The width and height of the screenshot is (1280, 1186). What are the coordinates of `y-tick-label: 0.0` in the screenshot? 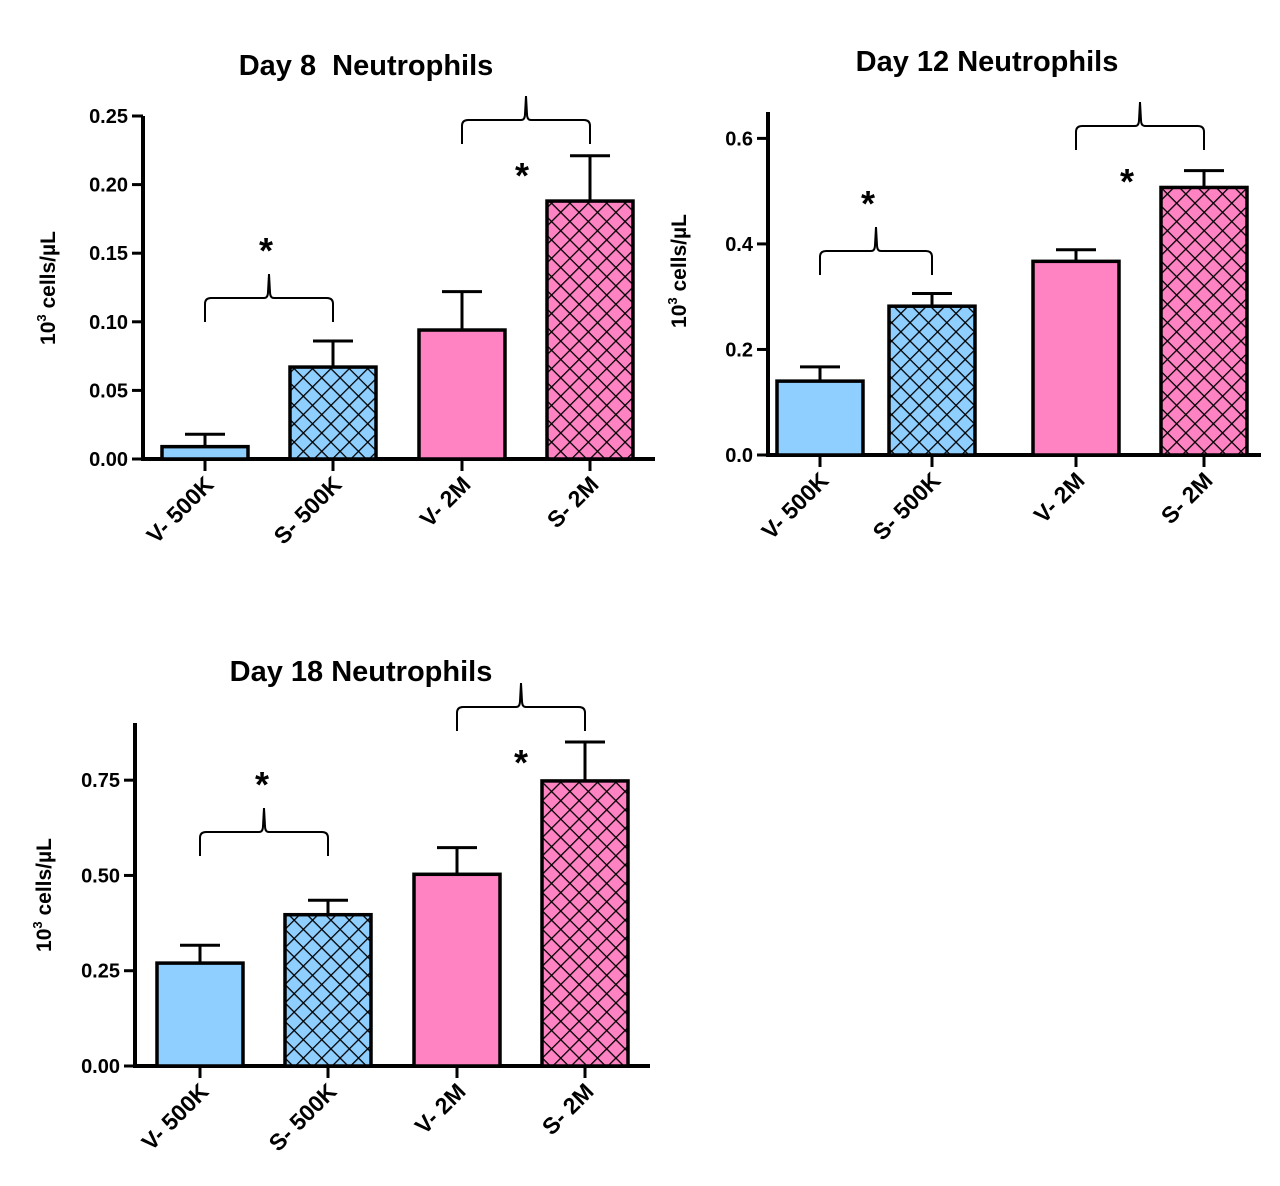 It's located at (739, 456).